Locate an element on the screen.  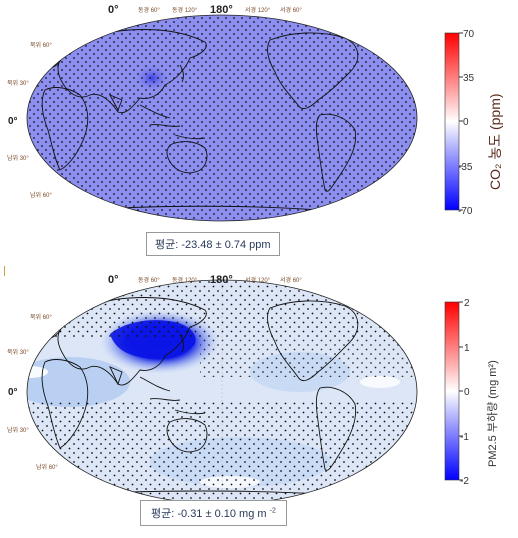
co2-cbar-tick-3: -35 is located at coordinates (465, 167).